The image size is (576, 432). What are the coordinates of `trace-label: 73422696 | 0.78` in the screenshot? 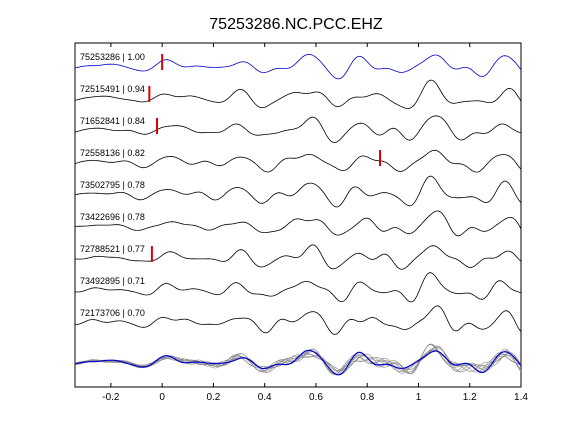 It's located at (112, 217).